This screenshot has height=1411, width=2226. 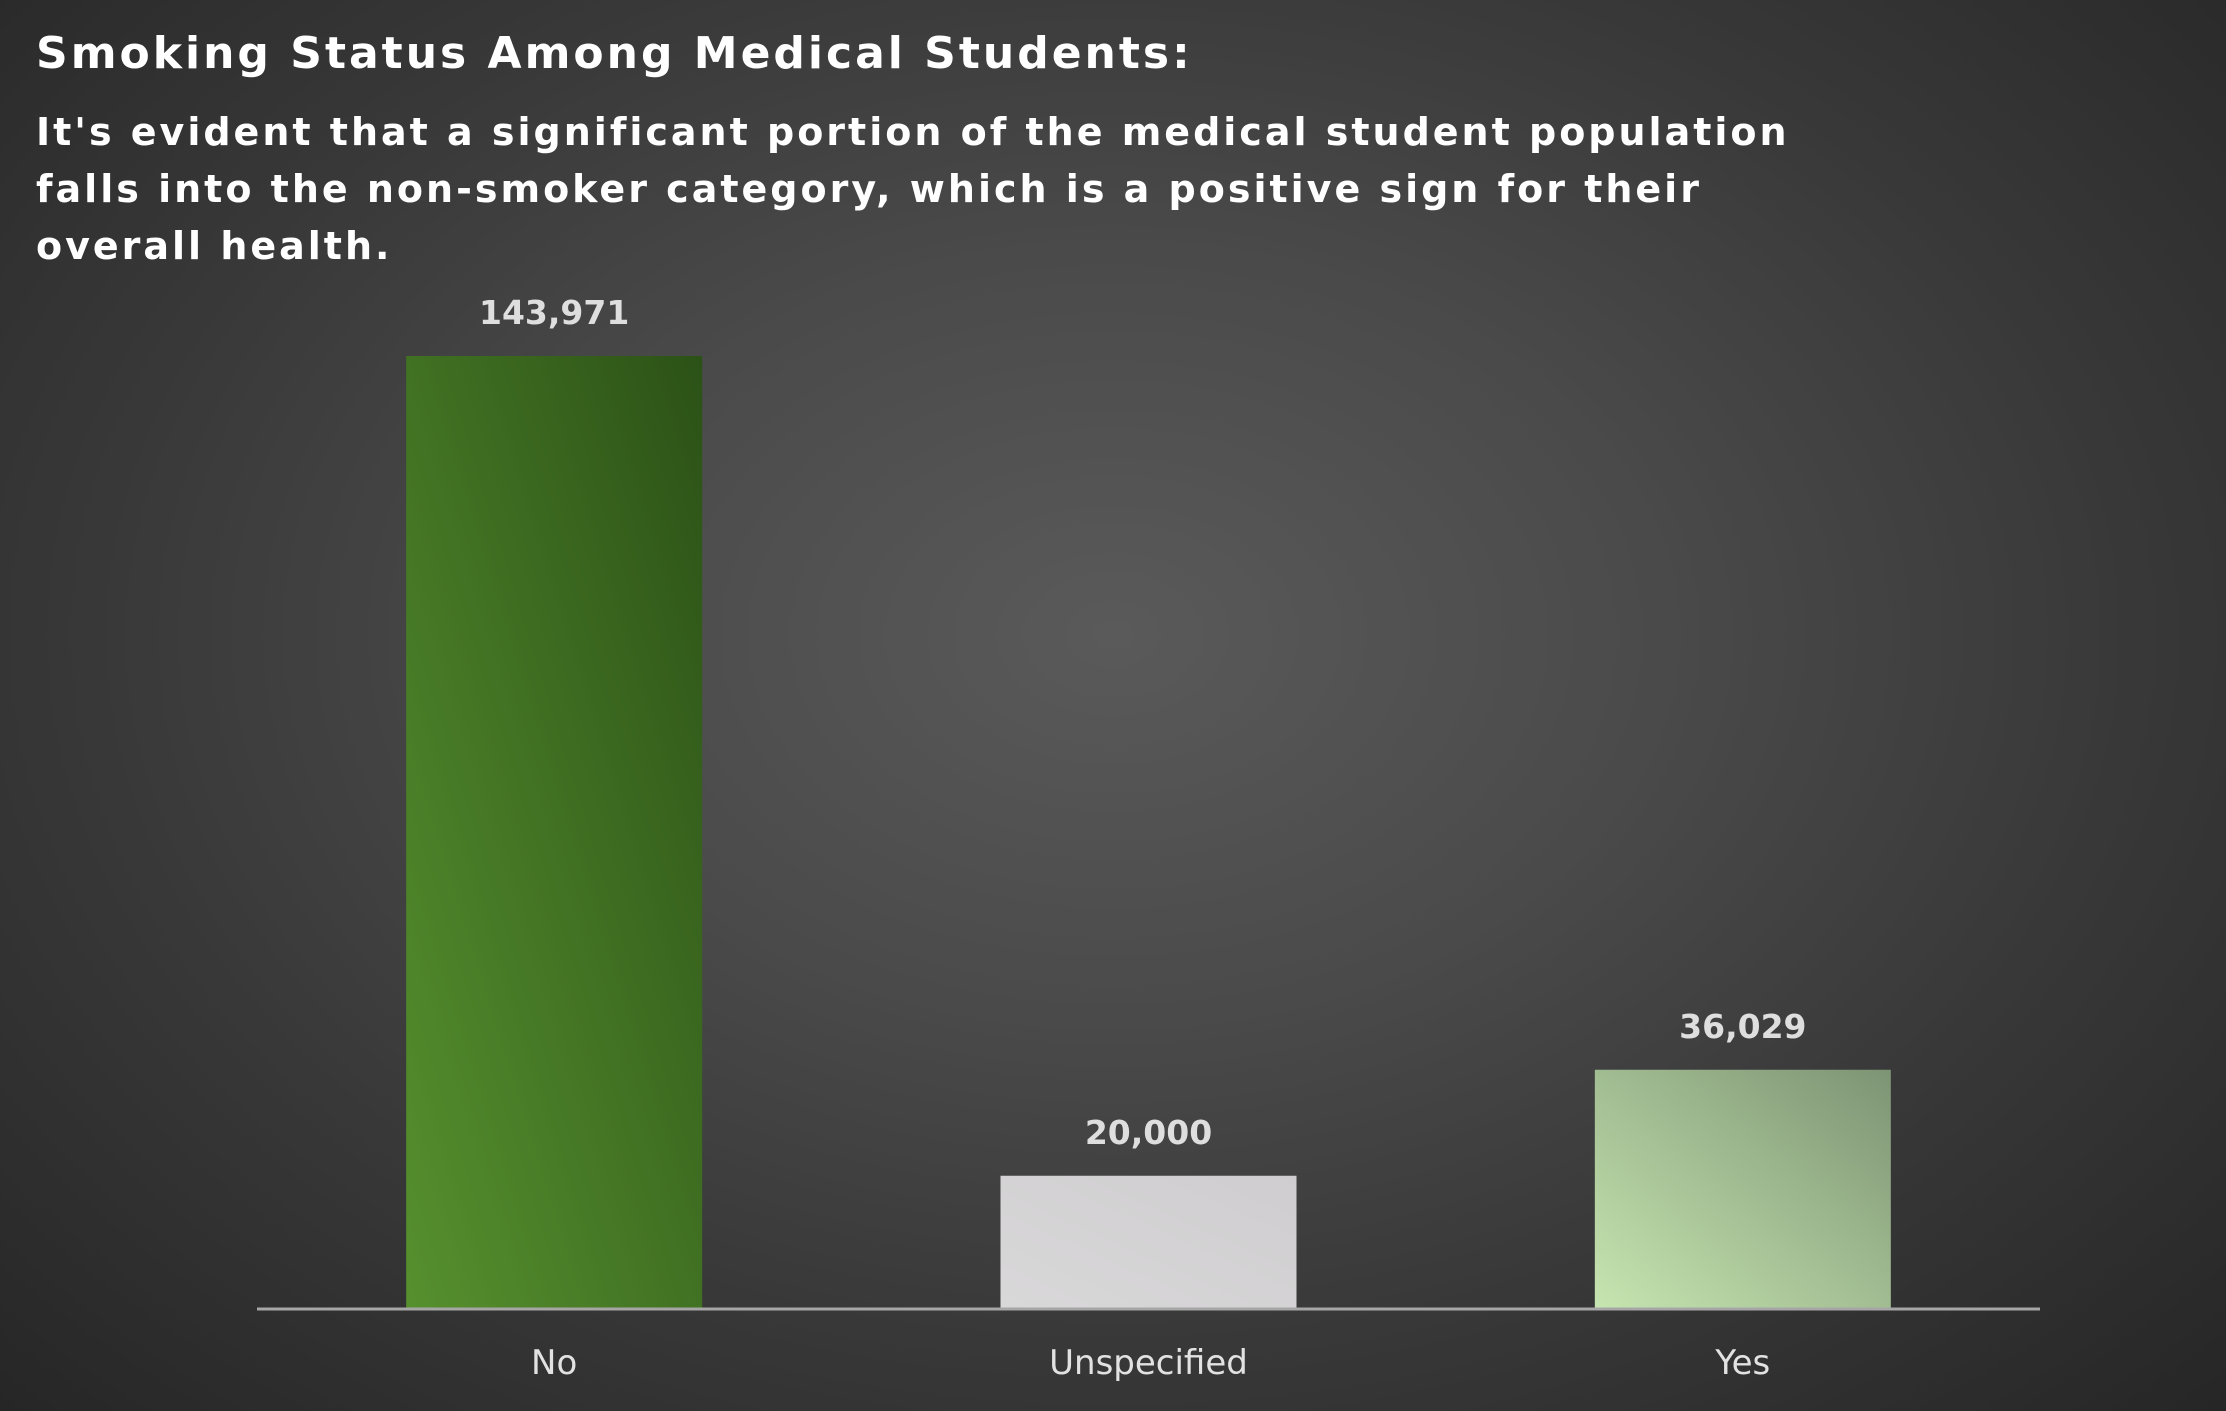 What do you see at coordinates (1742, 1026) in the screenshot?
I see `data-label-yes: 36,029` at bounding box center [1742, 1026].